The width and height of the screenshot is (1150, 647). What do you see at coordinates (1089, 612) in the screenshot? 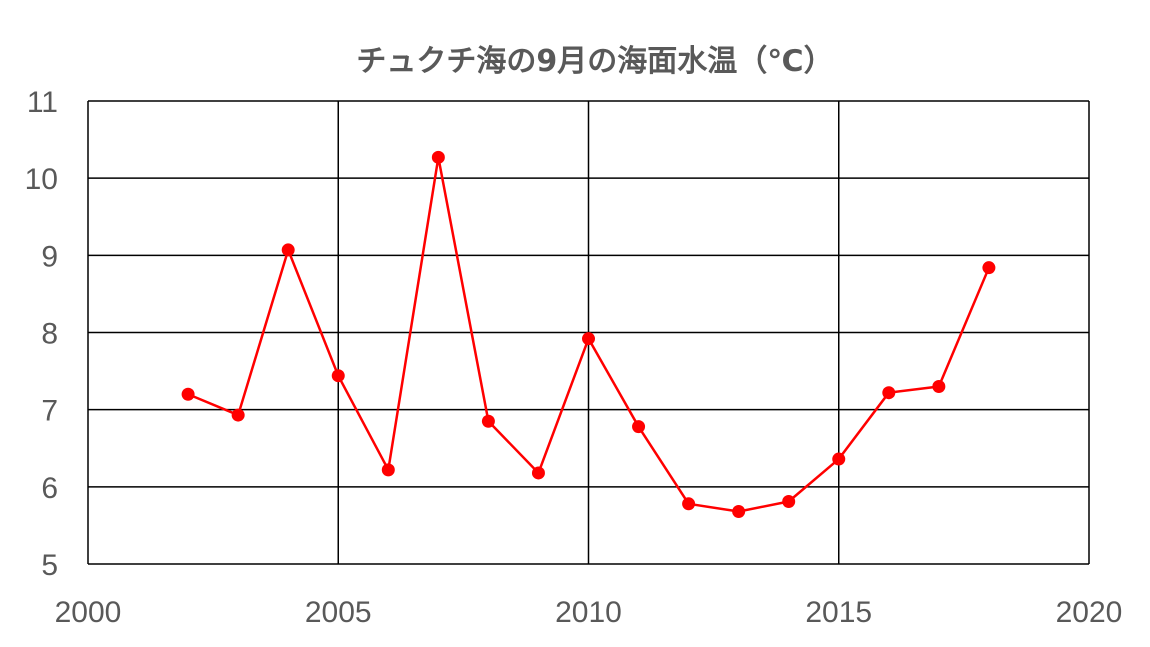
I see `x-tick-label: 2020` at bounding box center [1089, 612].